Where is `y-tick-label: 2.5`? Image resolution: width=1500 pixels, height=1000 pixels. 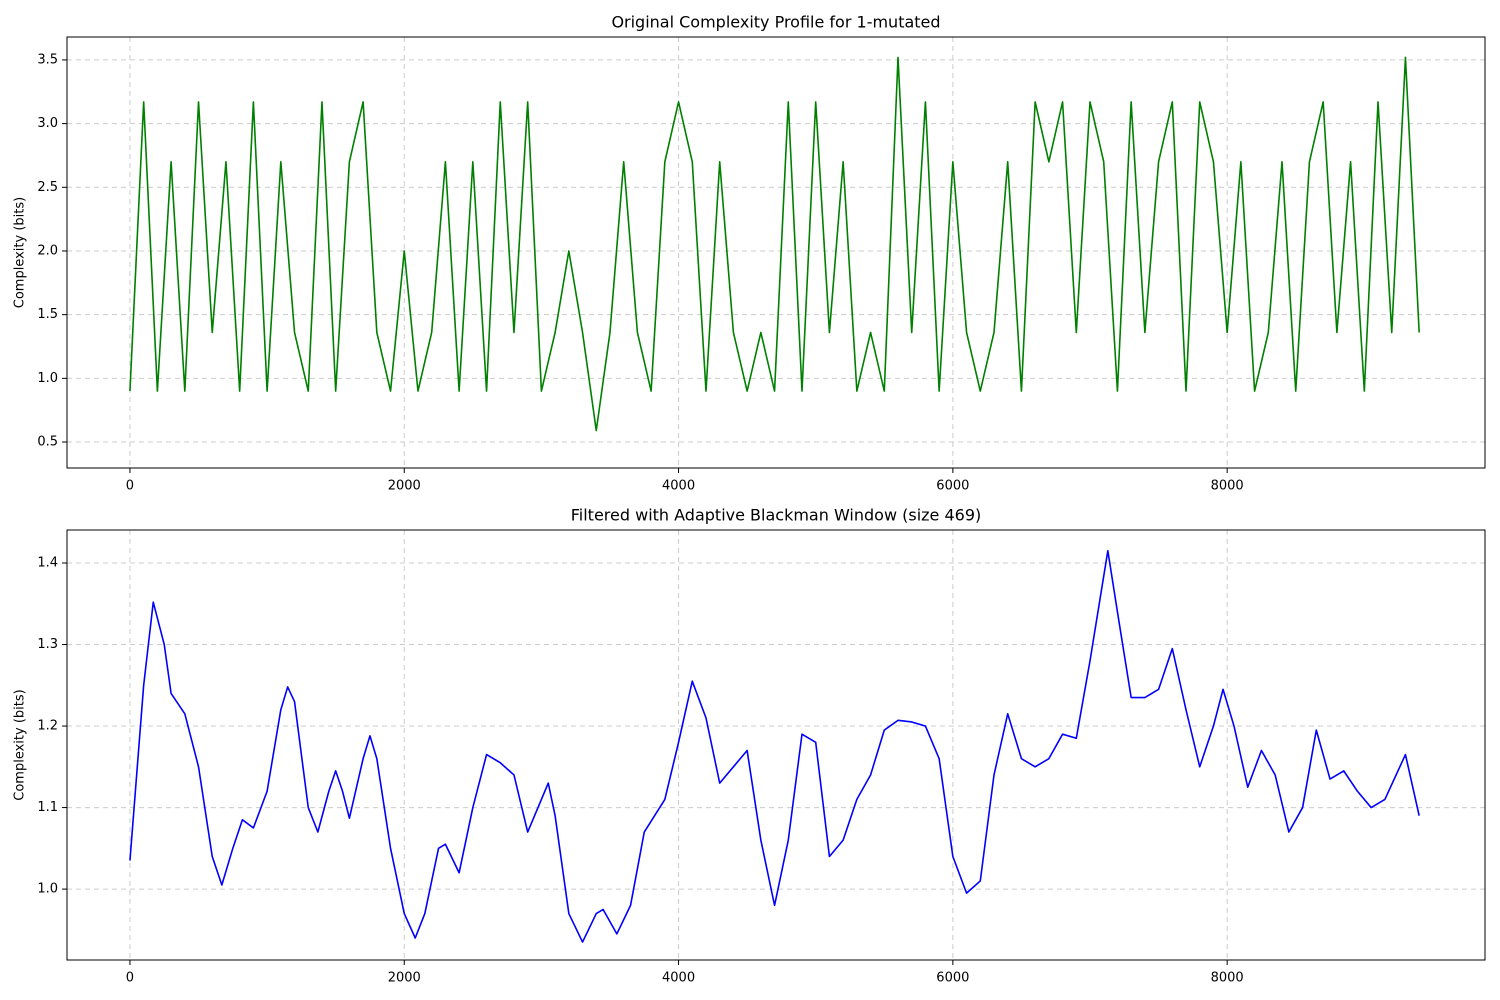
y-tick-label: 2.5 is located at coordinates (47, 187).